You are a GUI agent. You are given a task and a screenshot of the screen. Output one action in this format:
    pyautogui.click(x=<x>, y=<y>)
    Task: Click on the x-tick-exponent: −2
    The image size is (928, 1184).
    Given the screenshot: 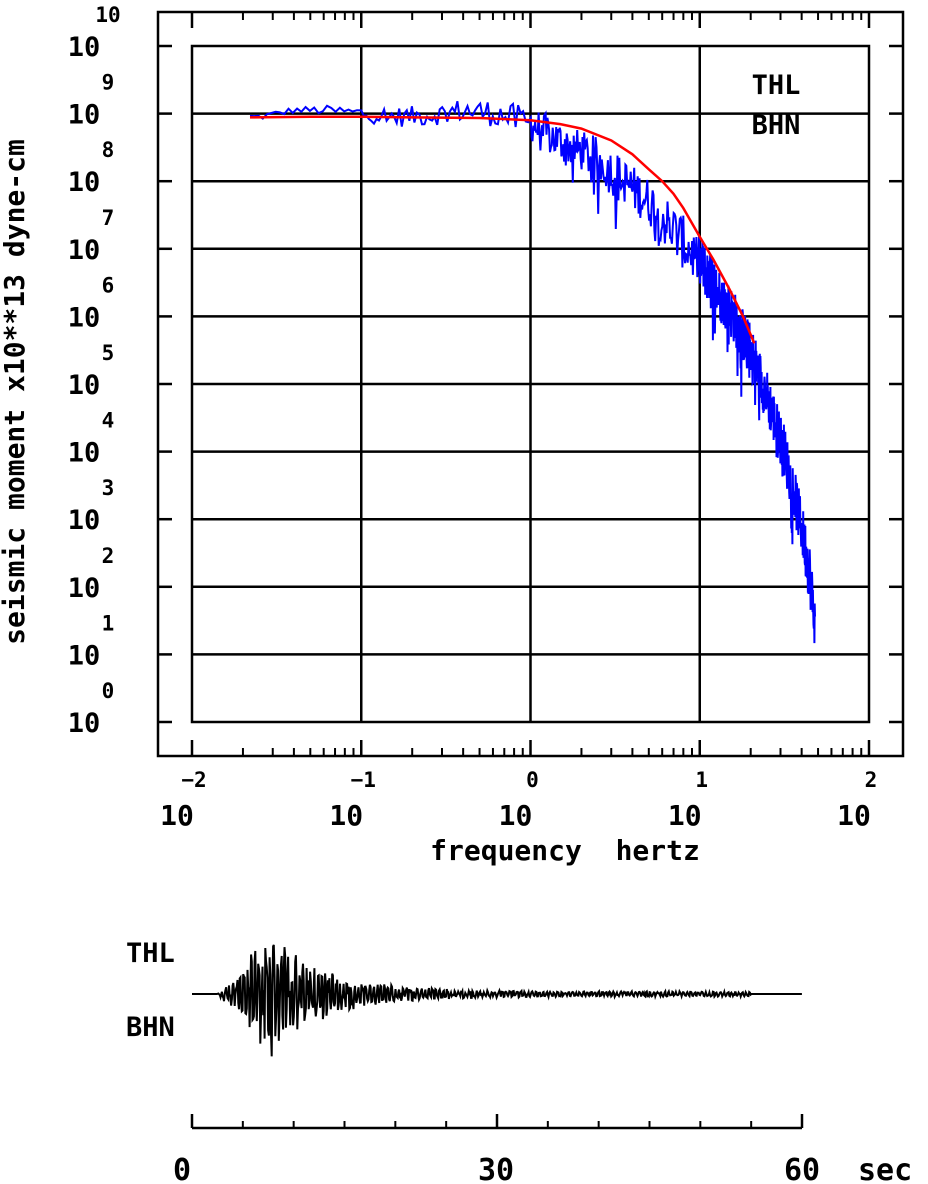 What is the action you would take?
    pyautogui.click(x=193, y=780)
    